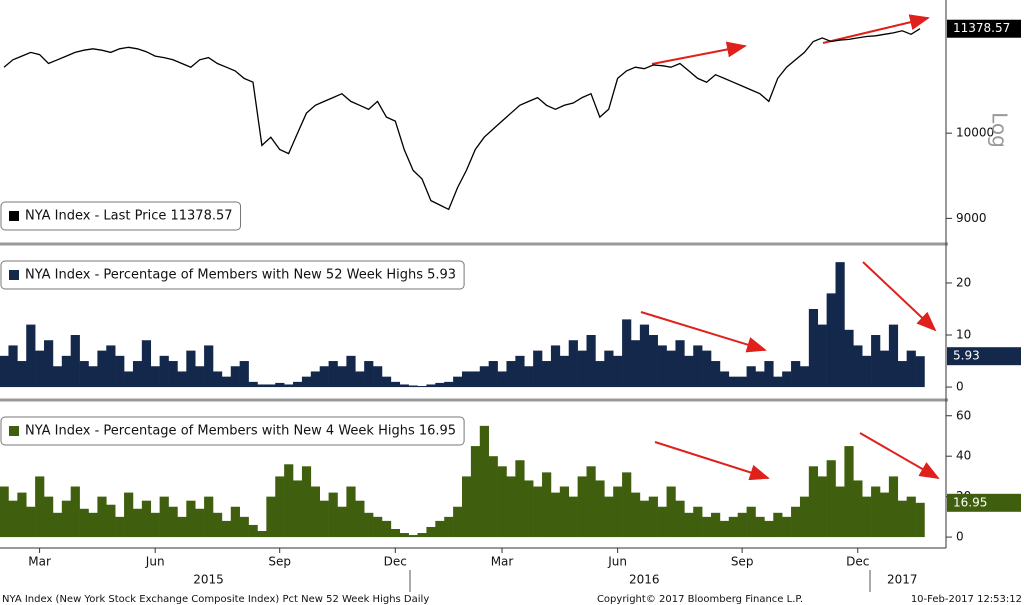 The image size is (1024, 605). I want to click on last-value-tag: 11378.57, so click(984, 28).